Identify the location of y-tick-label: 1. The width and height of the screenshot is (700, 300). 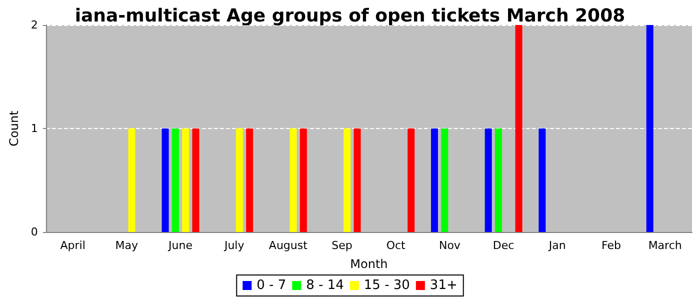
(34, 128).